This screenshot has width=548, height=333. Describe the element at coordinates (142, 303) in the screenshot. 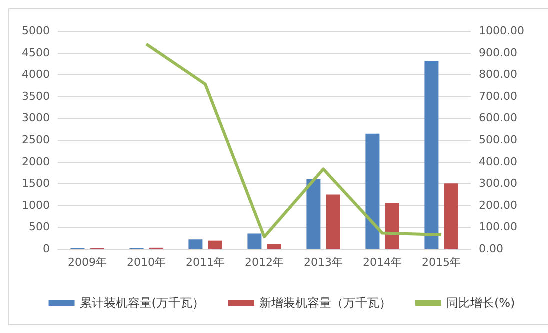

I see `legend-label: 累计装机容量(万千瓦）` at that location.